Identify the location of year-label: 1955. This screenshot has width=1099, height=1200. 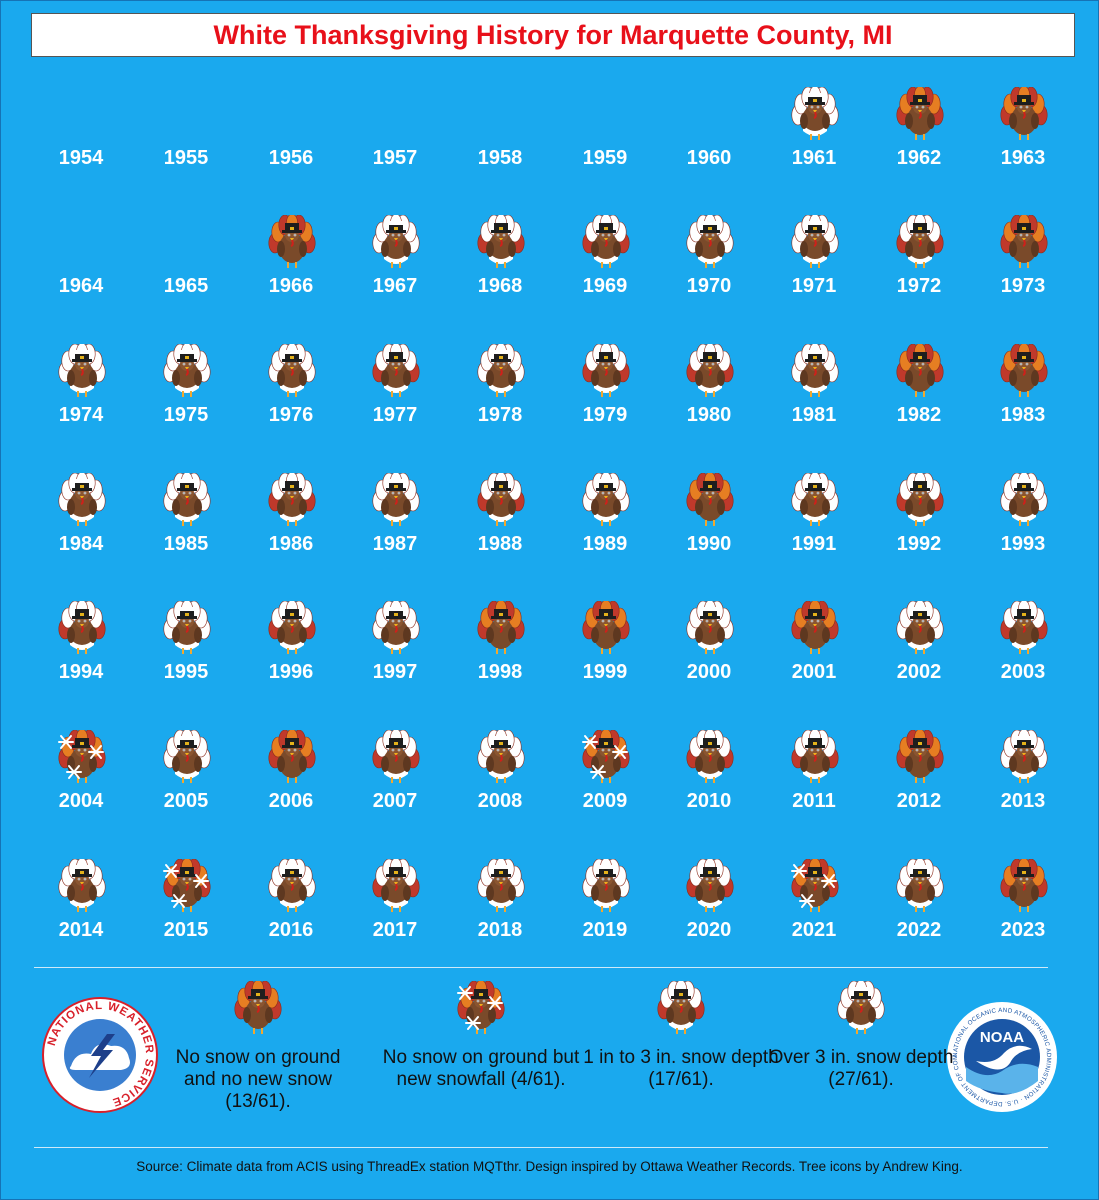
(186, 158).